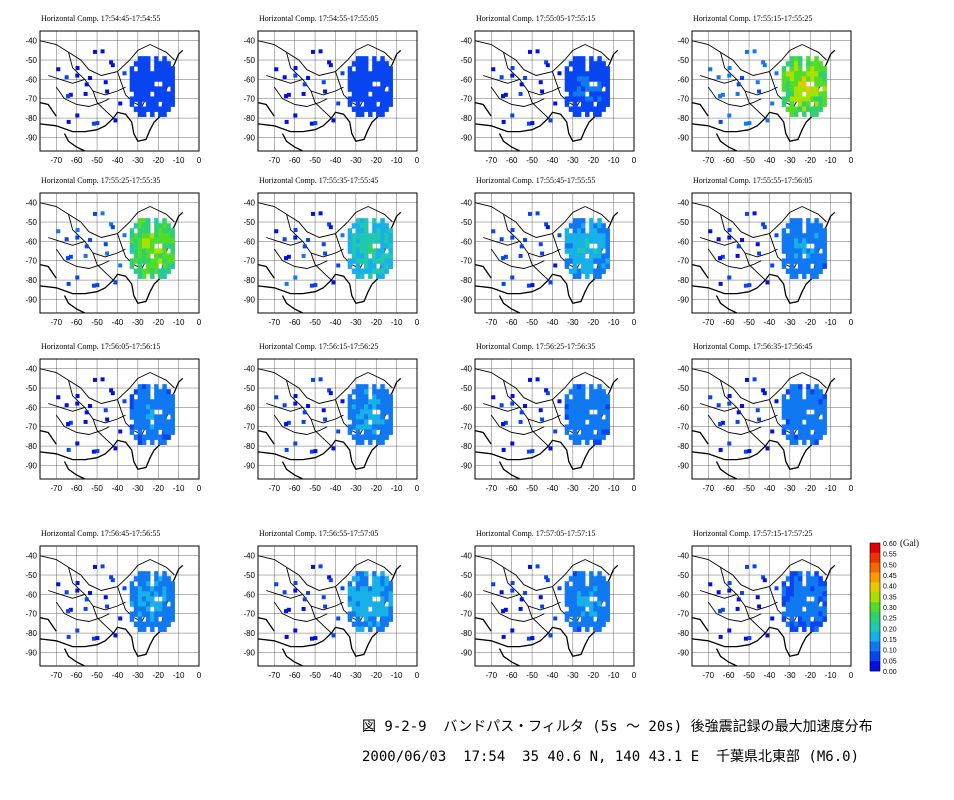 The height and width of the screenshot is (800, 954). Describe the element at coordinates (466, 369) in the screenshot. I see `y-tick-label: -40` at that location.